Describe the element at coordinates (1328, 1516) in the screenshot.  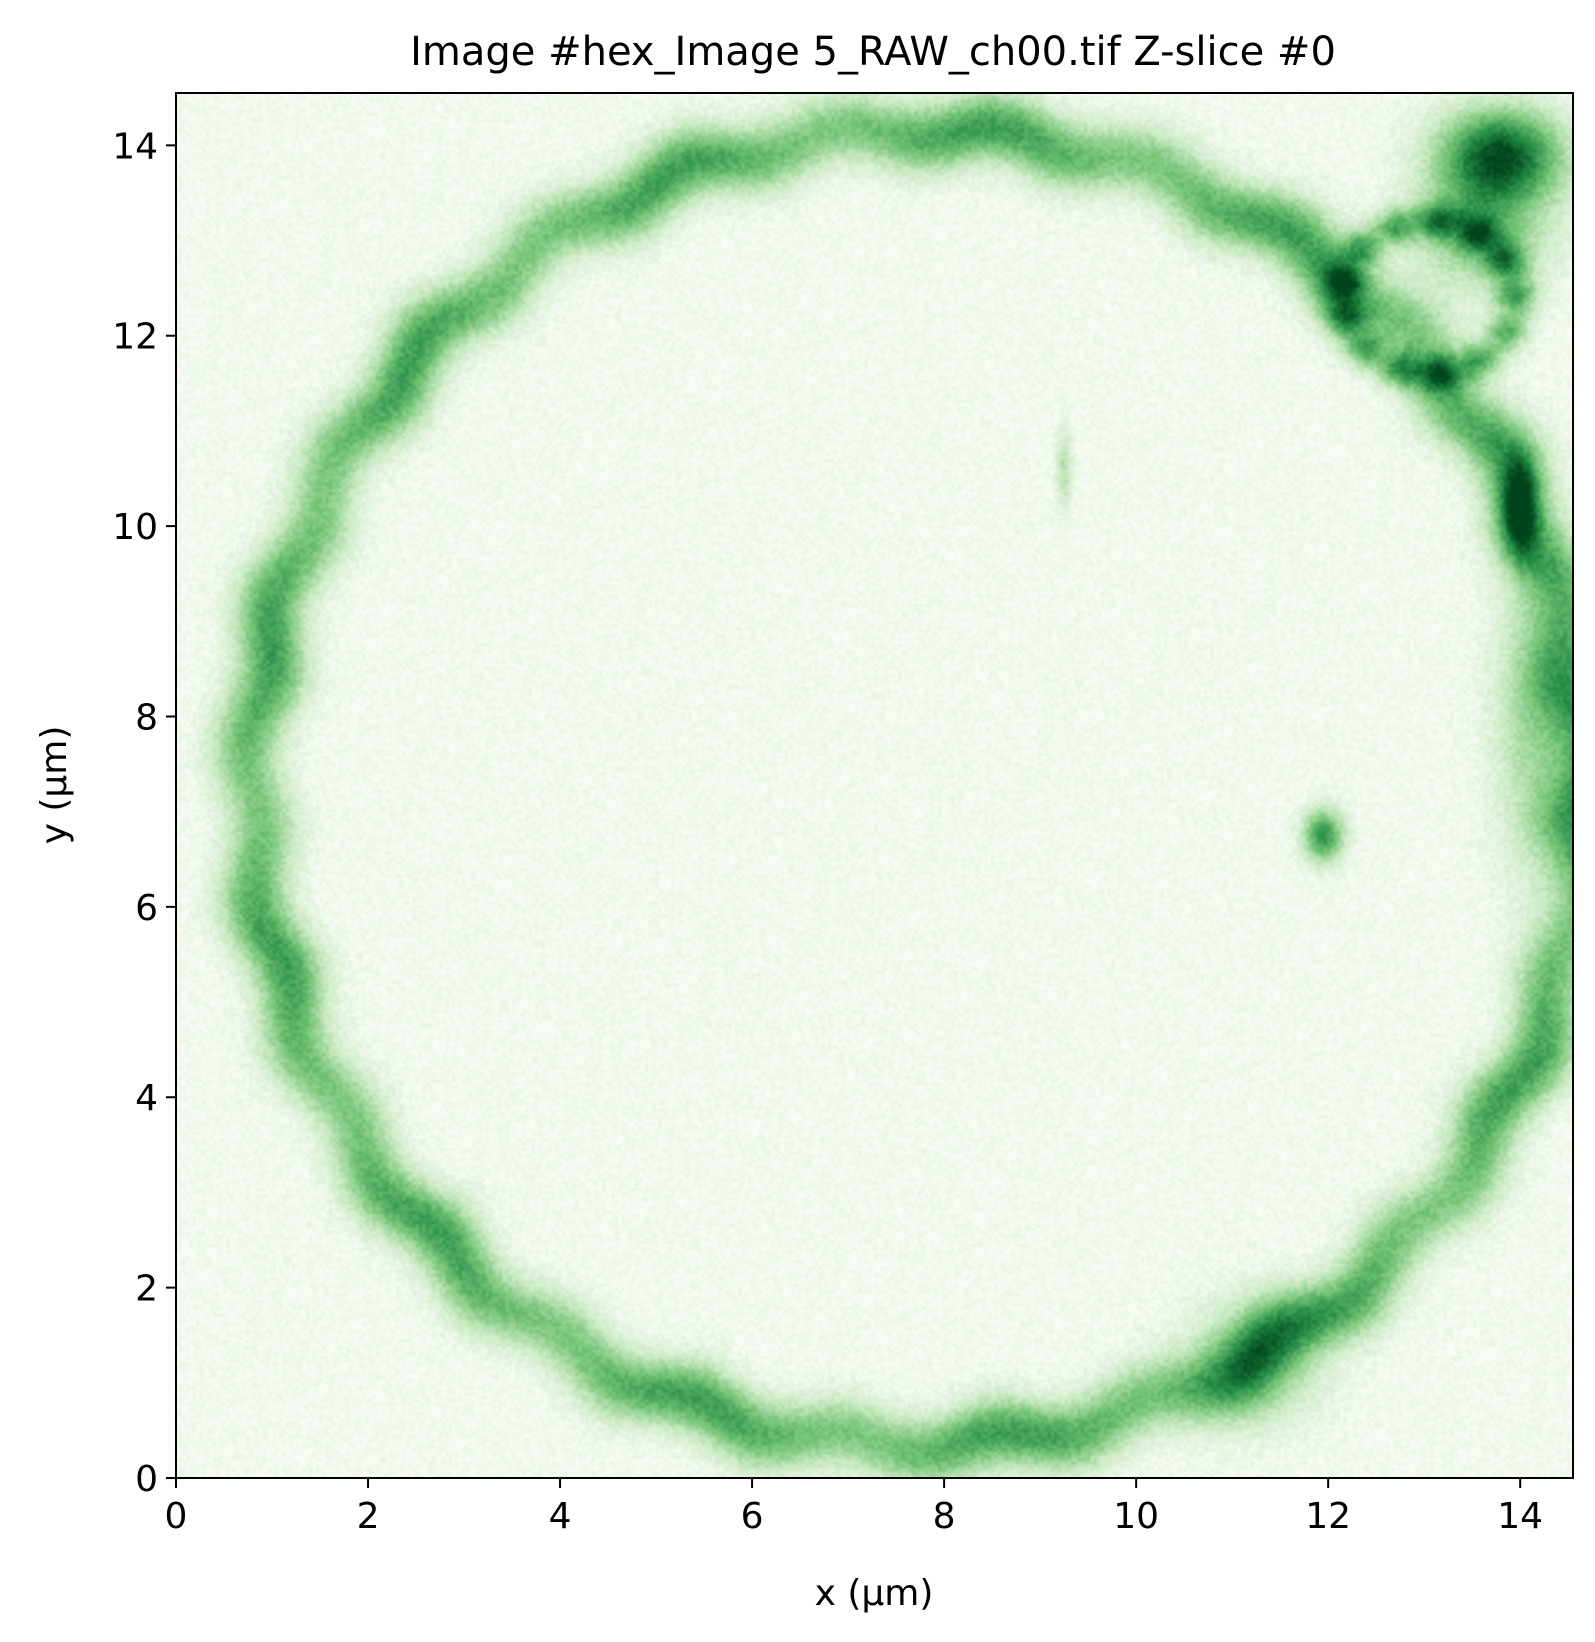
I see `x-tick-label: 12` at that location.